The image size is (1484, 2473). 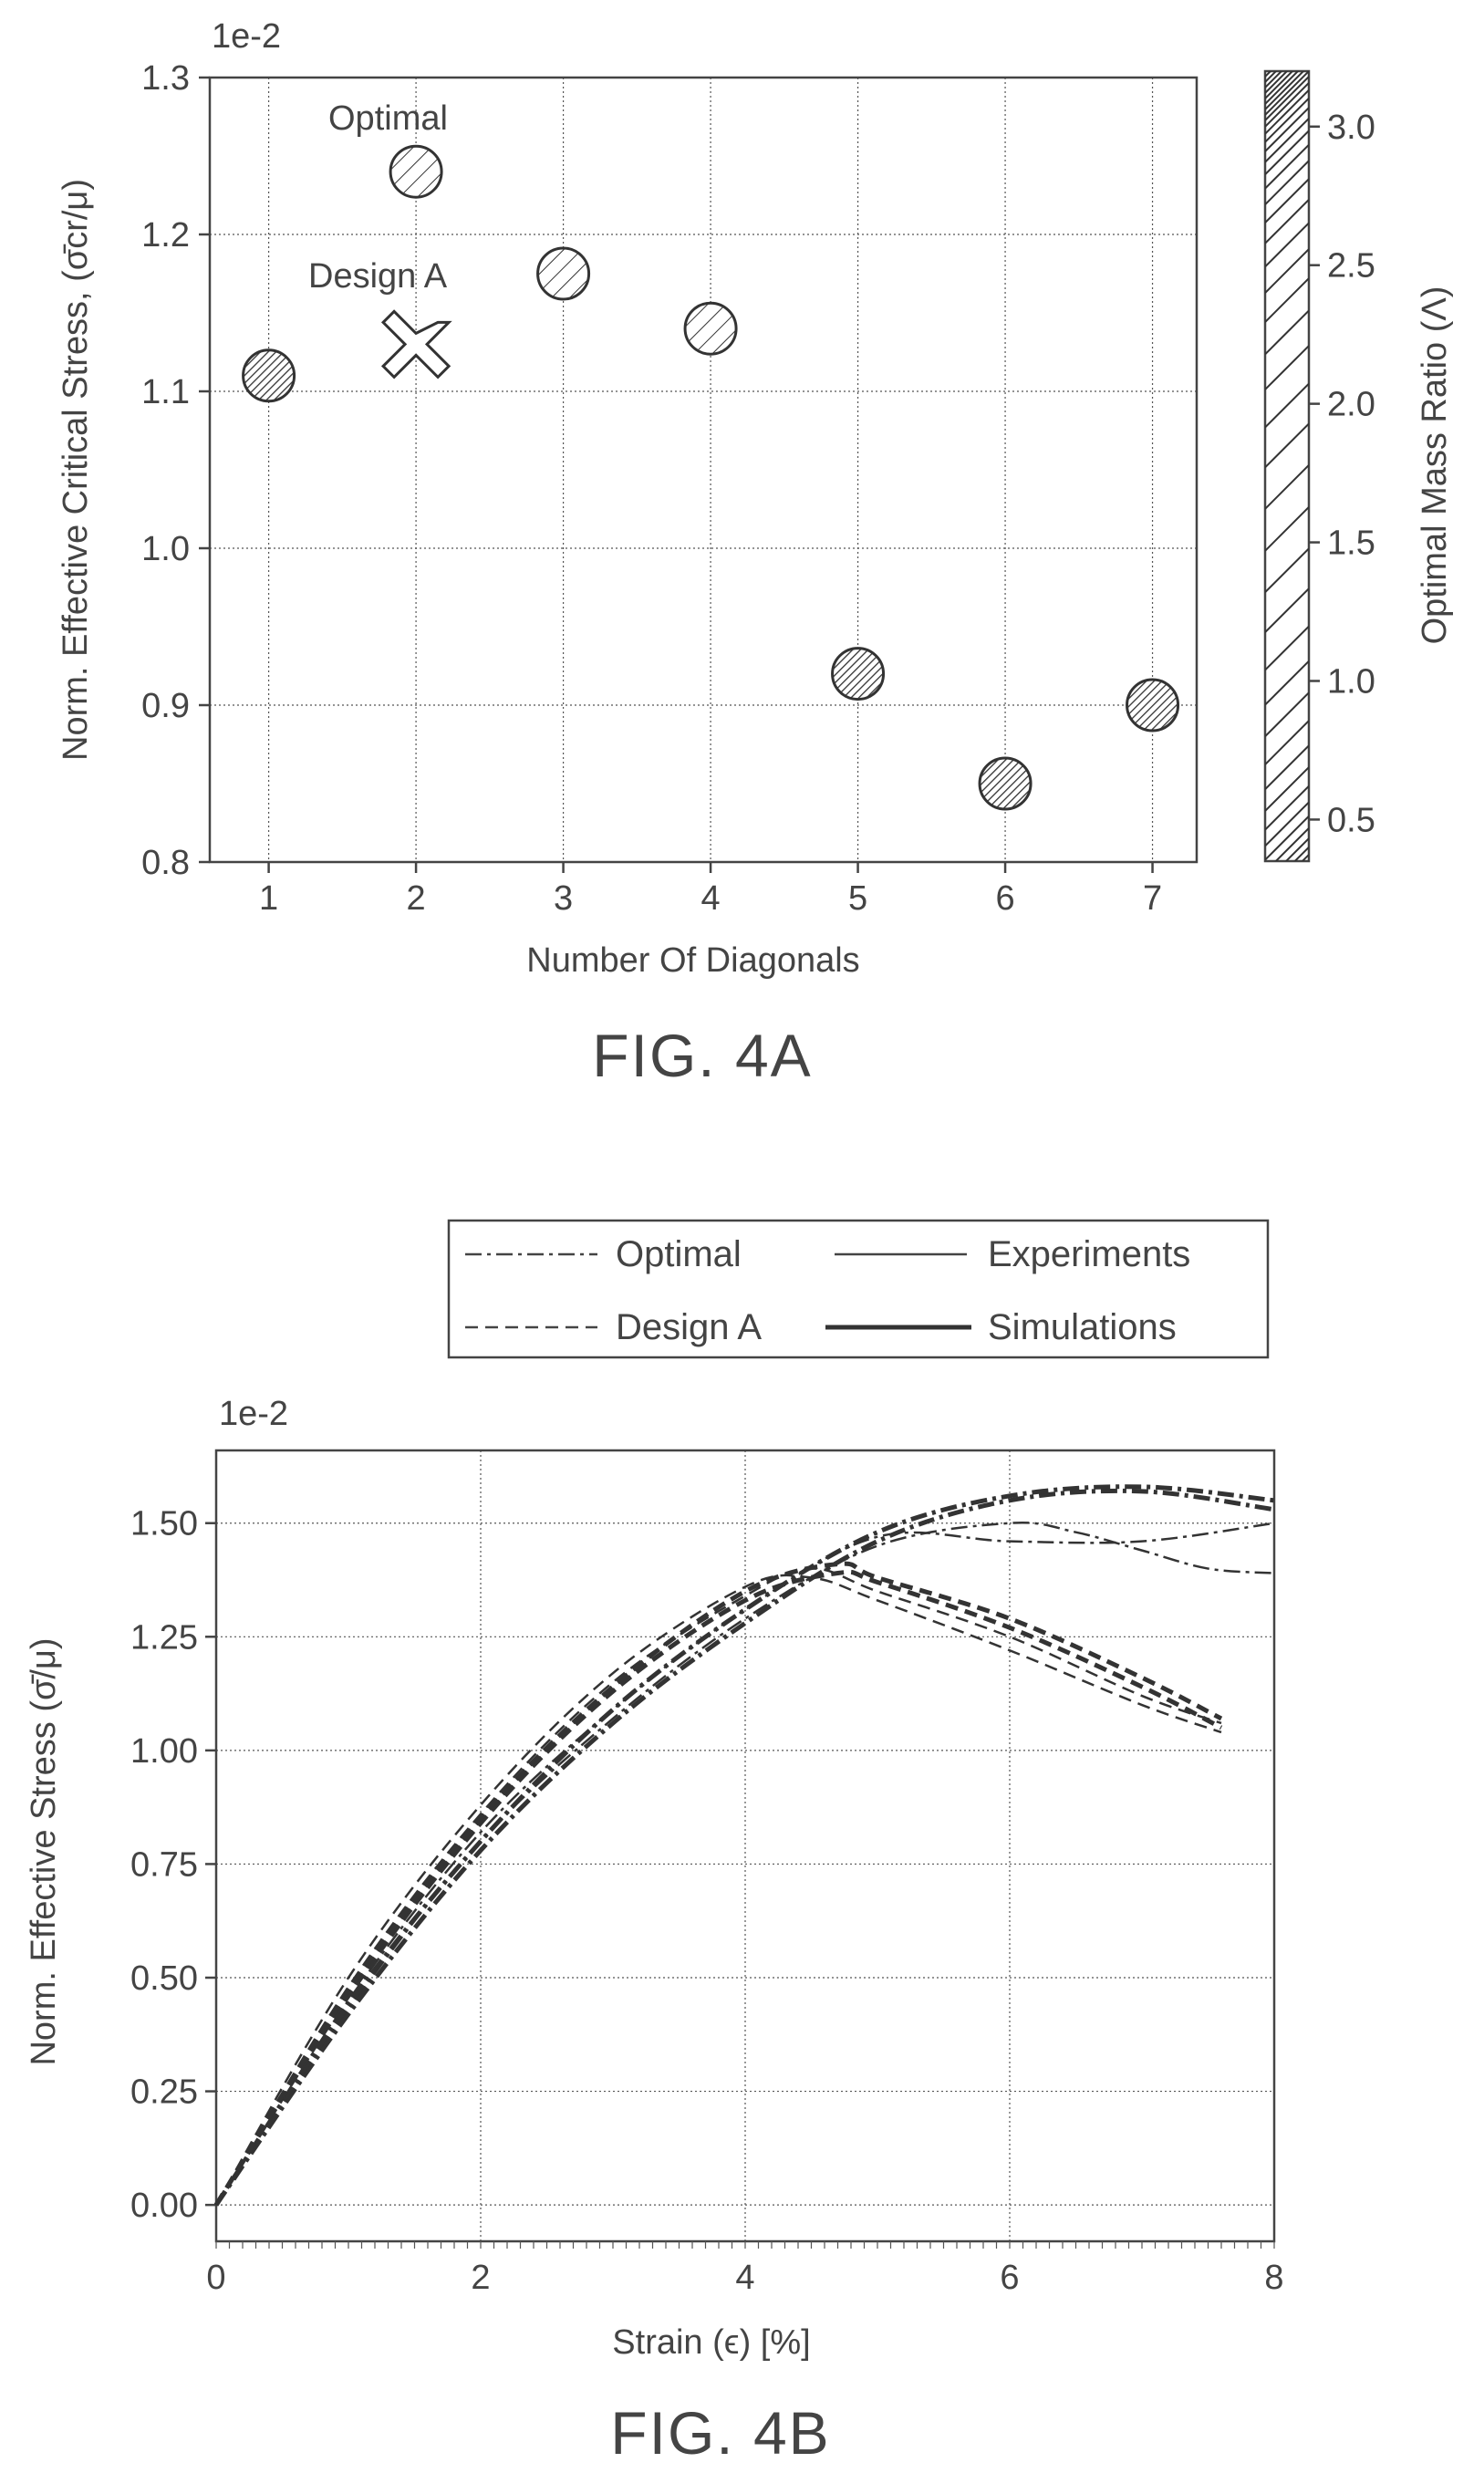 I want to click on x-tick-label: 7, so click(x=1153, y=898).